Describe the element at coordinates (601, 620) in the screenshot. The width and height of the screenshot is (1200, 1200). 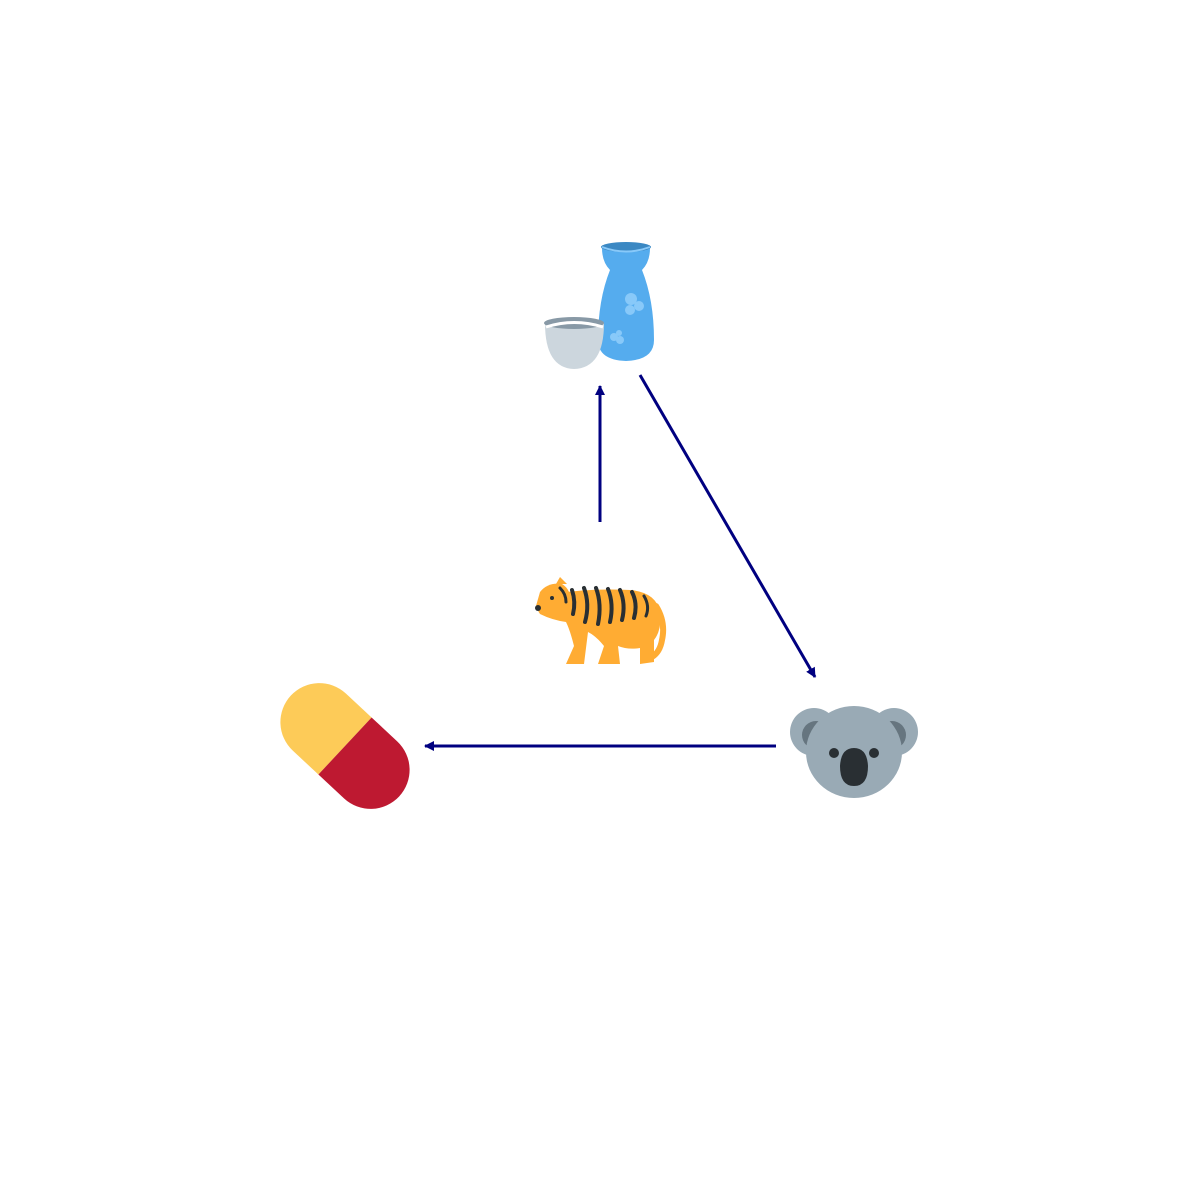
I see `tiger-icon` at that location.